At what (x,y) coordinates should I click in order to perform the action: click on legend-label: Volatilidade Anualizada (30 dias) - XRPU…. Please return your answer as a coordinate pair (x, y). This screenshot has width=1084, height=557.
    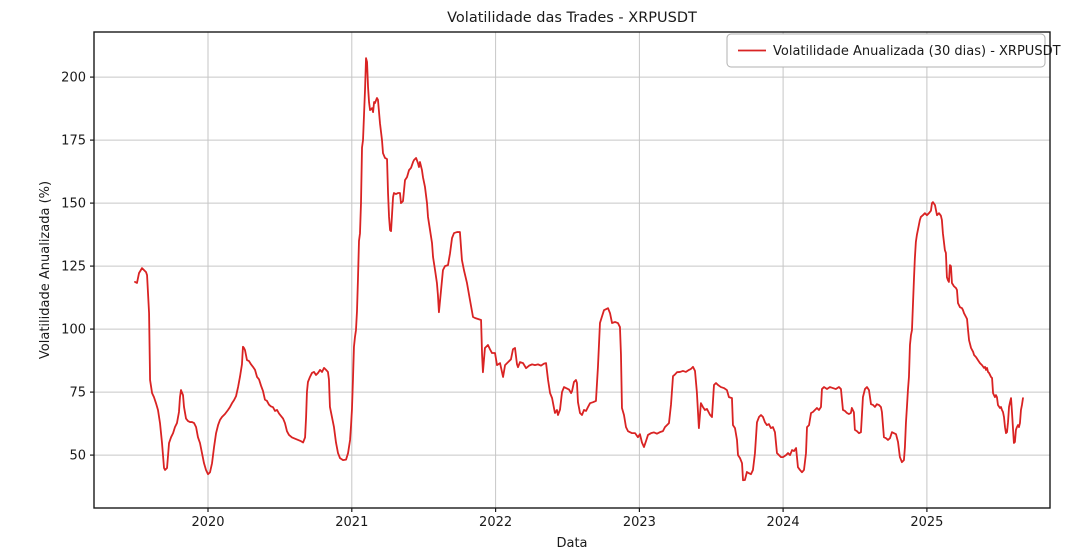
    Looking at the image, I should click on (917, 51).